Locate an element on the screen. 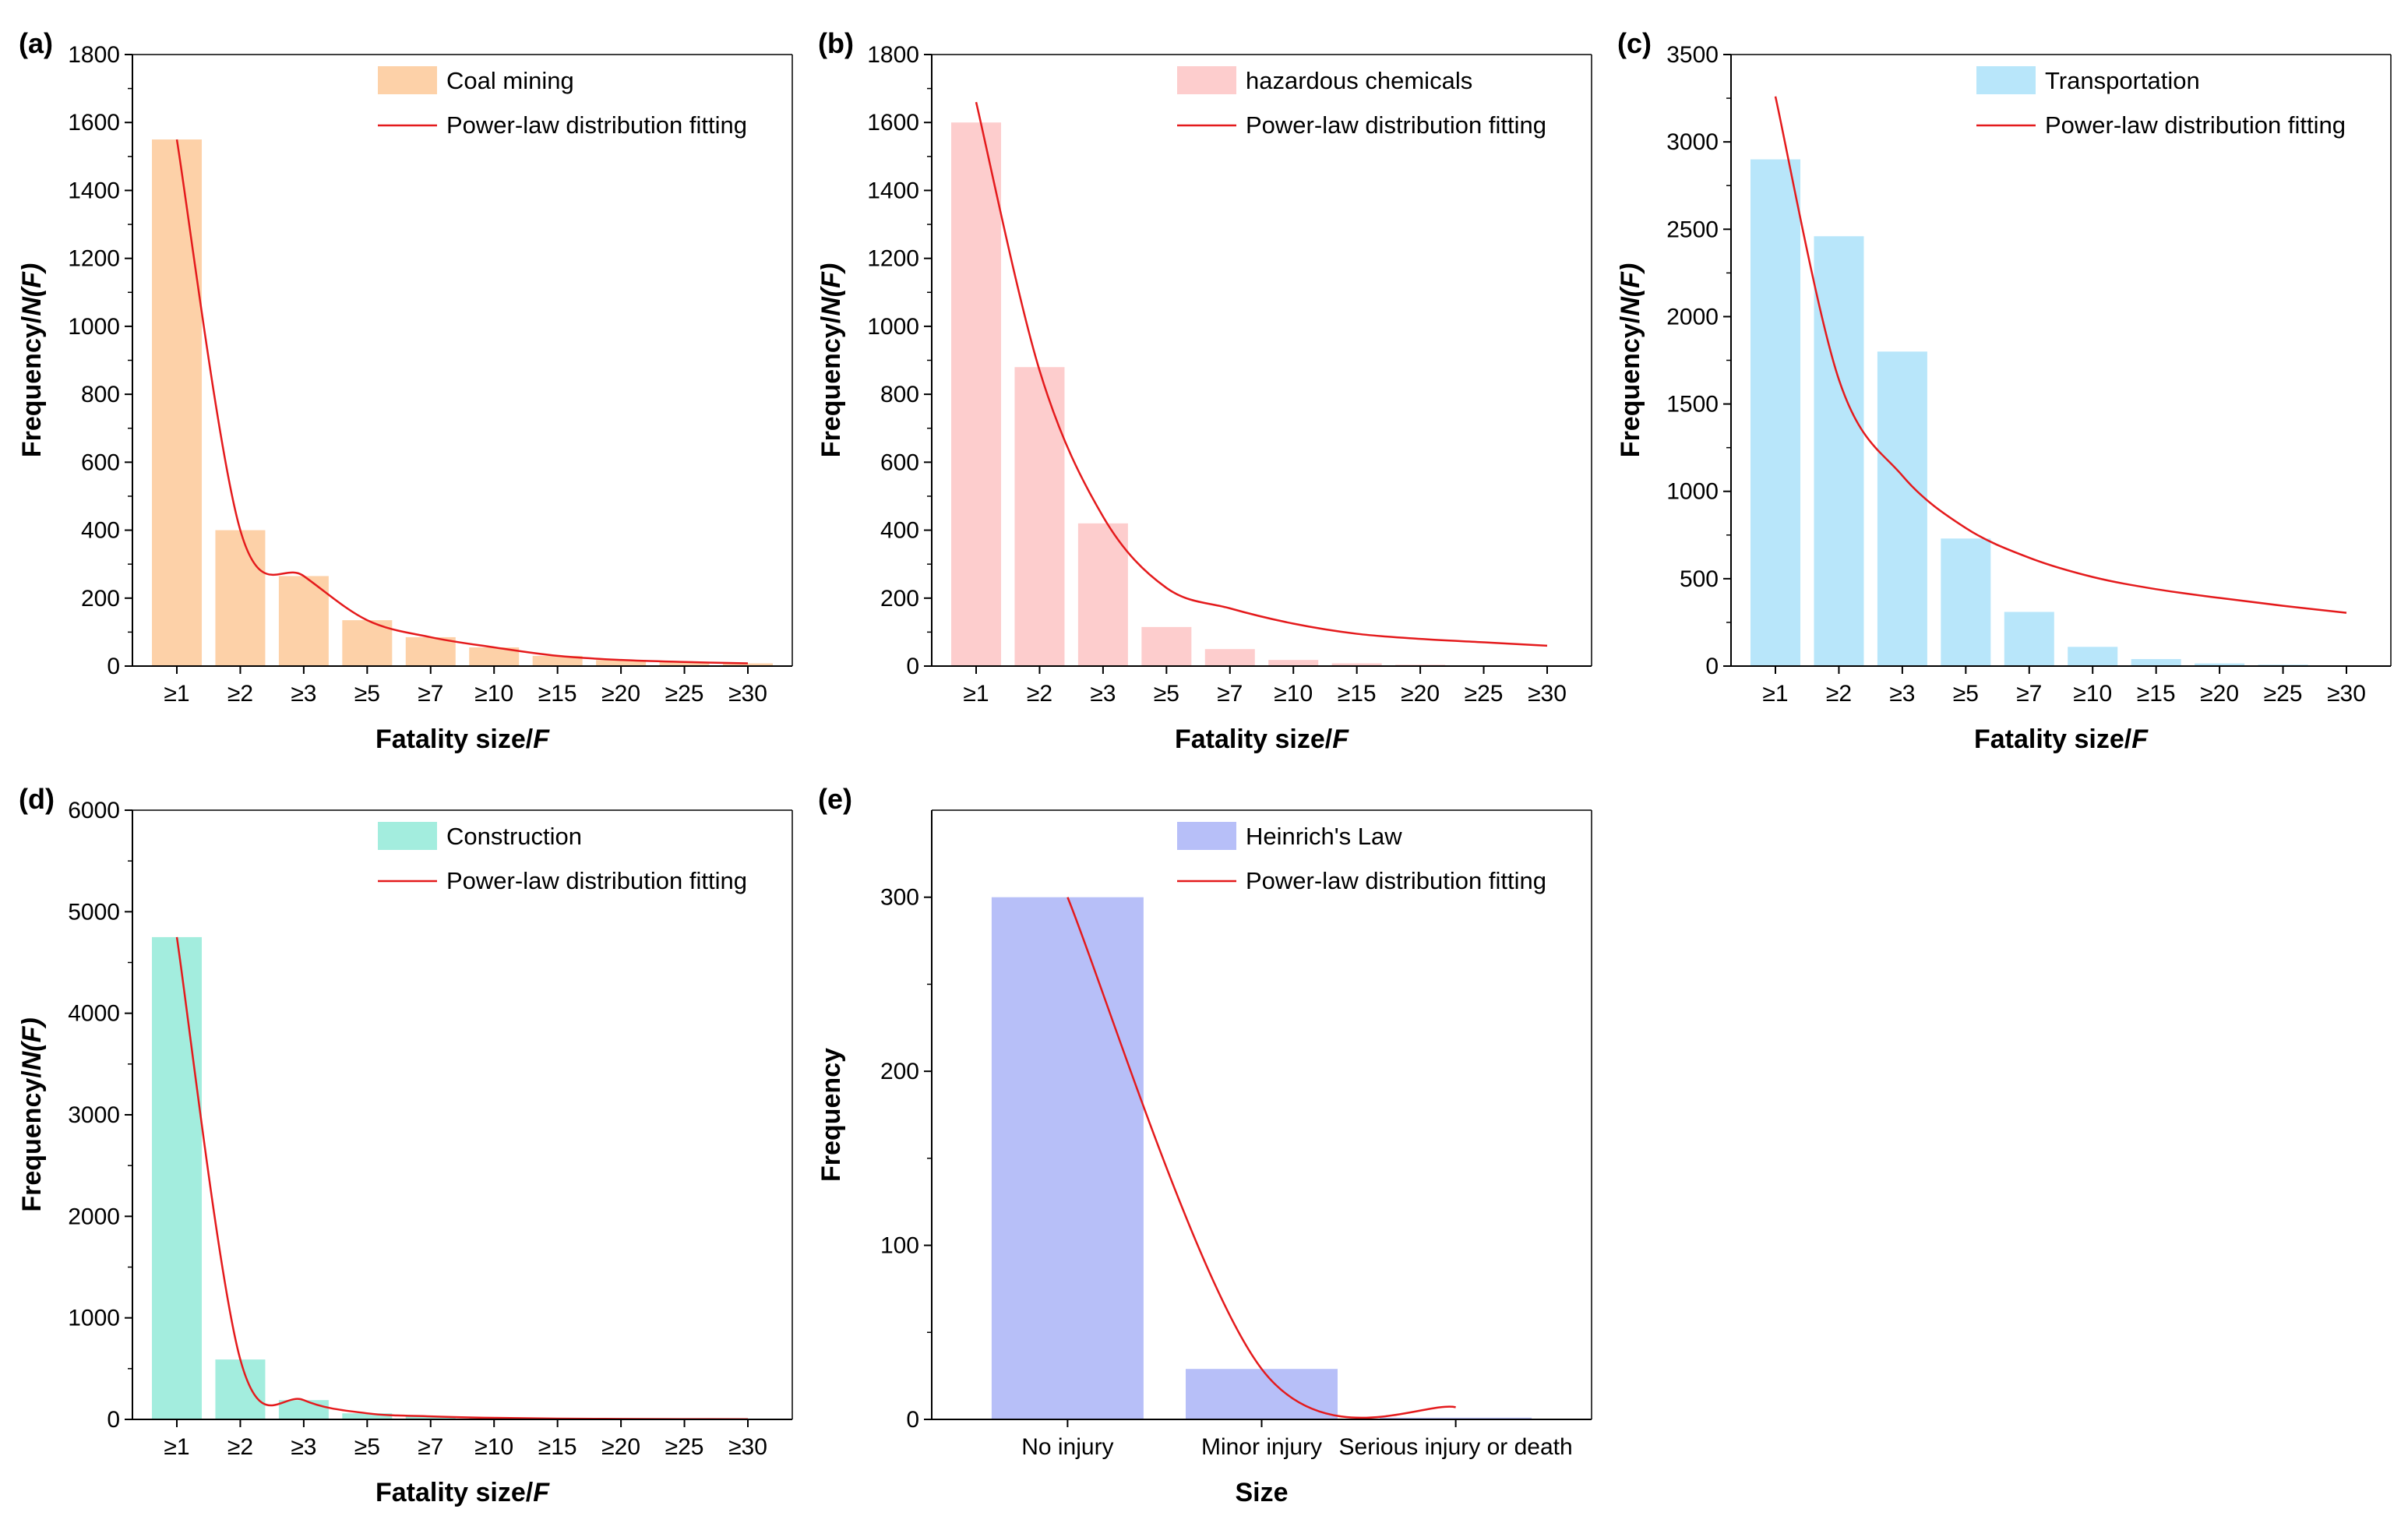  y-tick-label: 2500 is located at coordinates (1692, 229).